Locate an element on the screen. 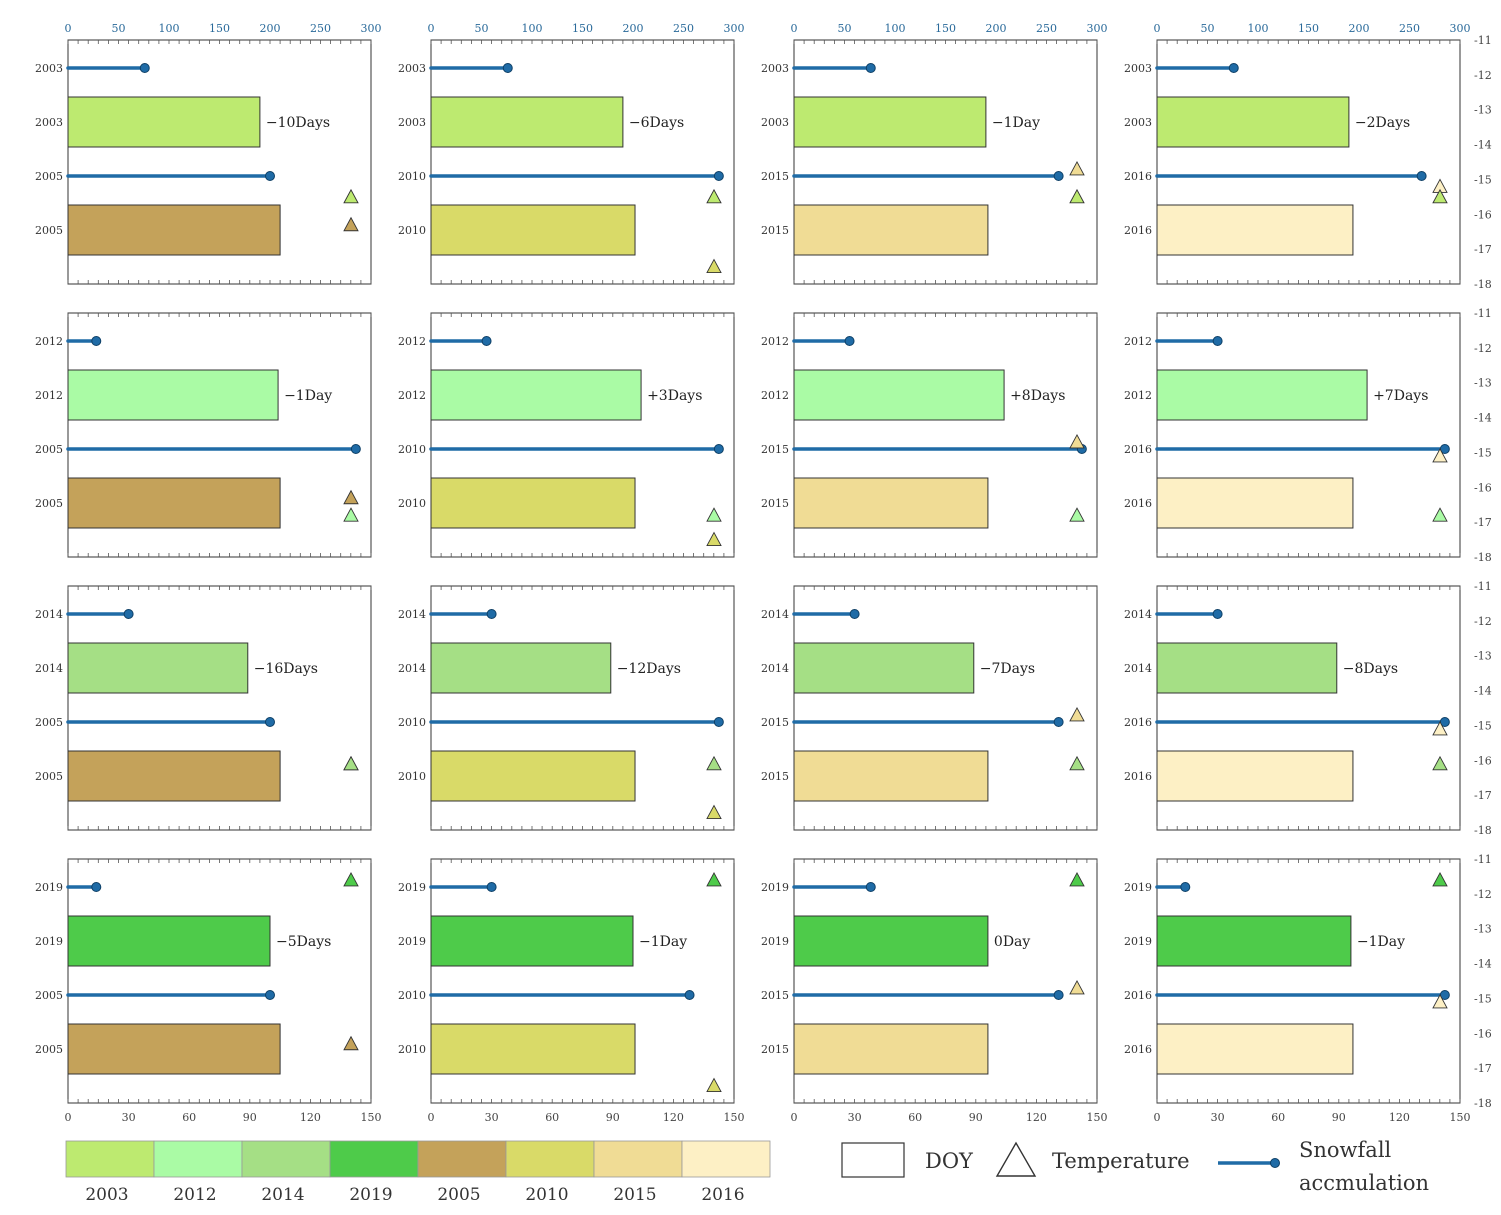 This screenshot has width=1501, height=1215. doy-difference-label: −1Day is located at coordinates (308, 396).